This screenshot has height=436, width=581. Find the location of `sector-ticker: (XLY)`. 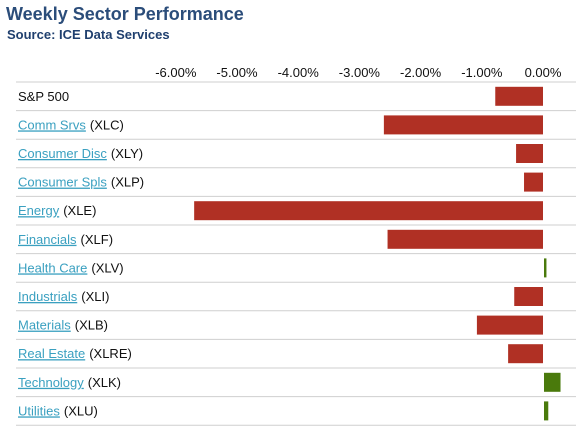

sector-ticker: (XLY) is located at coordinates (127, 153).